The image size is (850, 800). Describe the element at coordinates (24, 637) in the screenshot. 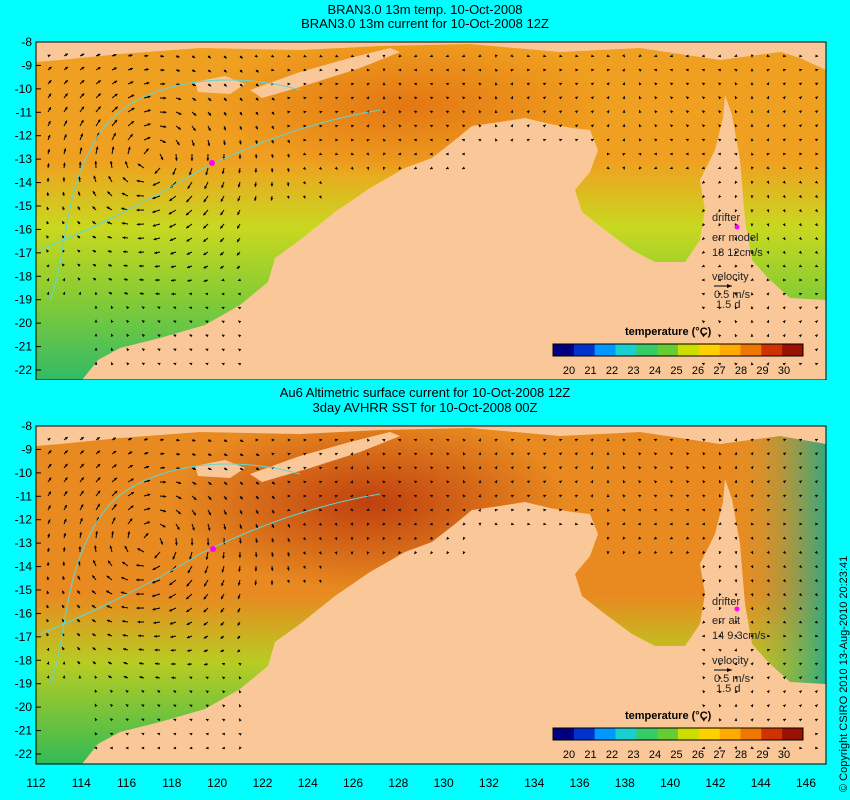

I see `y-tick-label: -17` at that location.